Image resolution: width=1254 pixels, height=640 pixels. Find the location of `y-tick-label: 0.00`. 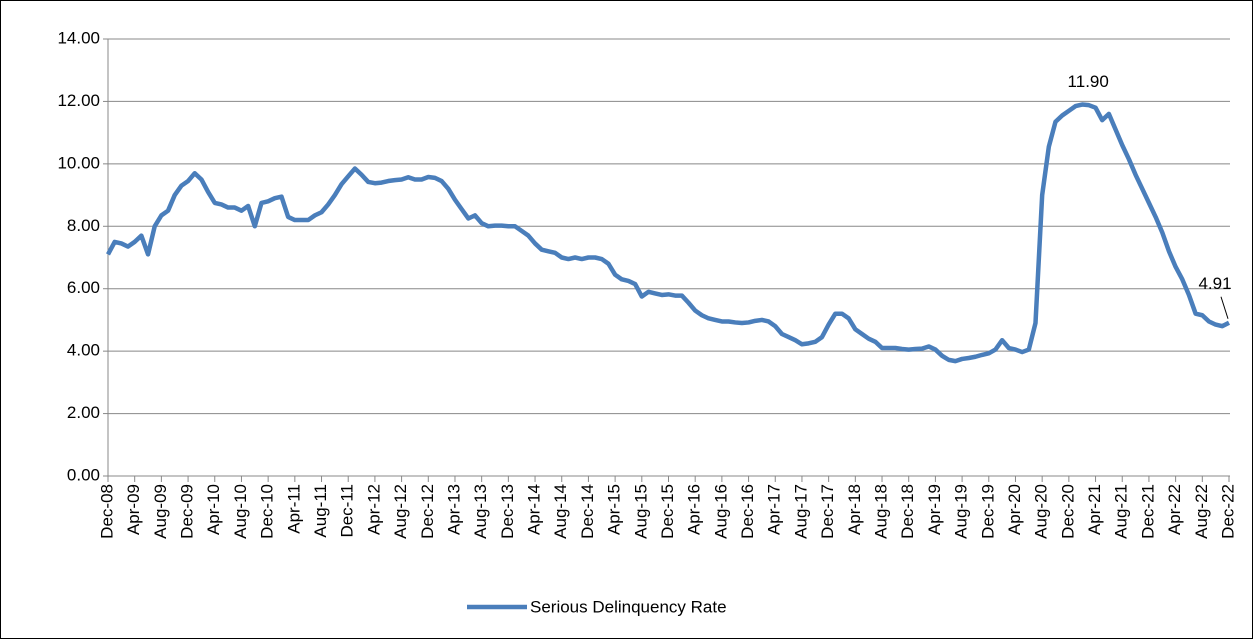

y-tick-label: 0.00 is located at coordinates (83, 474).